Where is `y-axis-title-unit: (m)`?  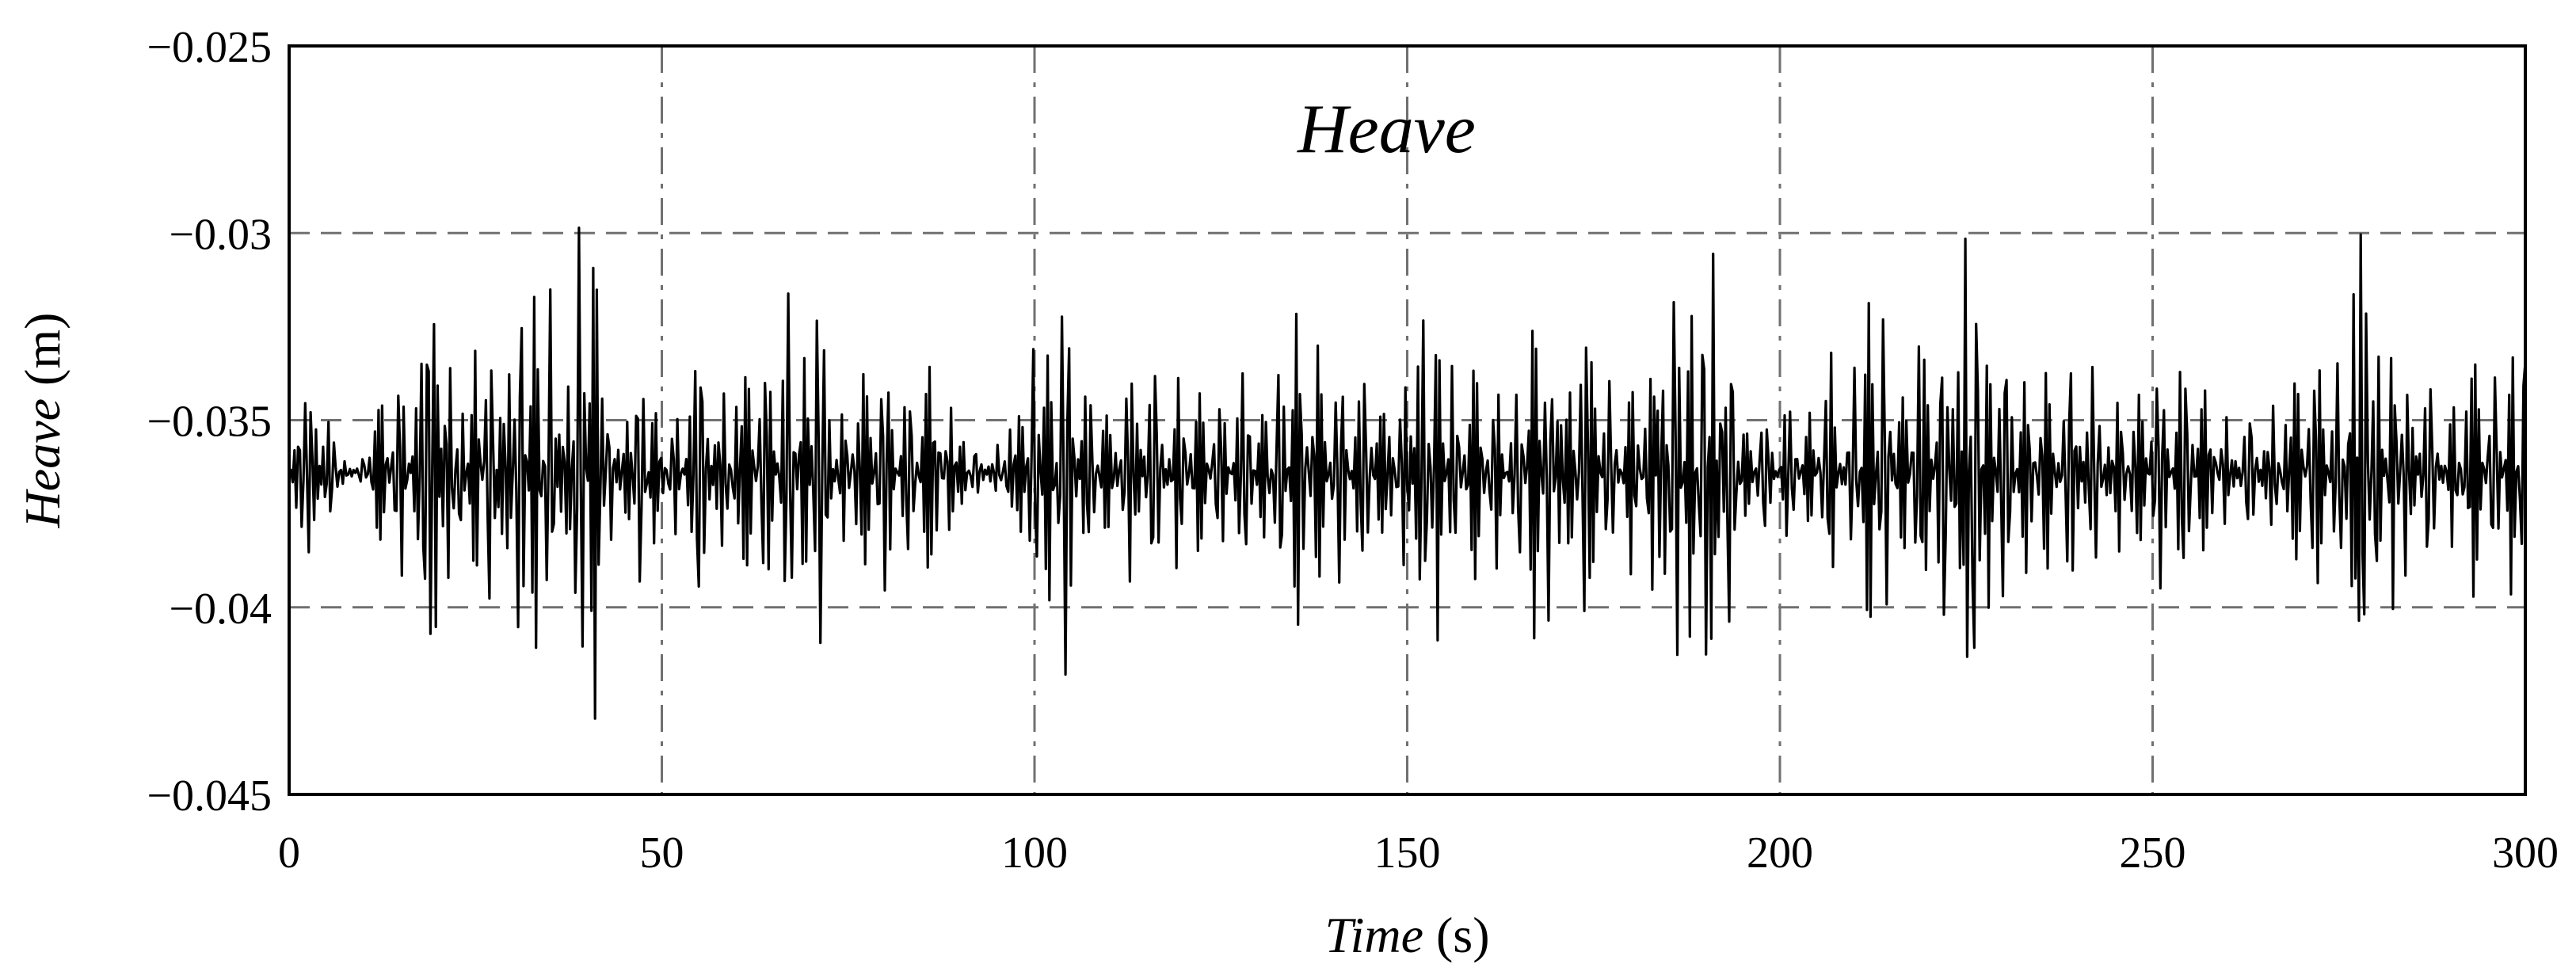 y-axis-title-unit: (m) is located at coordinates (42, 355).